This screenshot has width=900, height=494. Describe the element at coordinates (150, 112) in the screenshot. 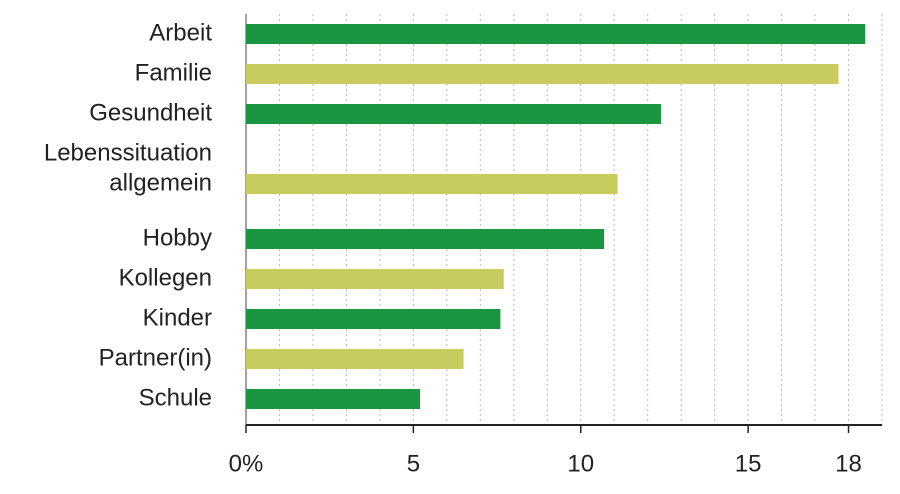

I see `y-tick-label: Gesundheit` at that location.